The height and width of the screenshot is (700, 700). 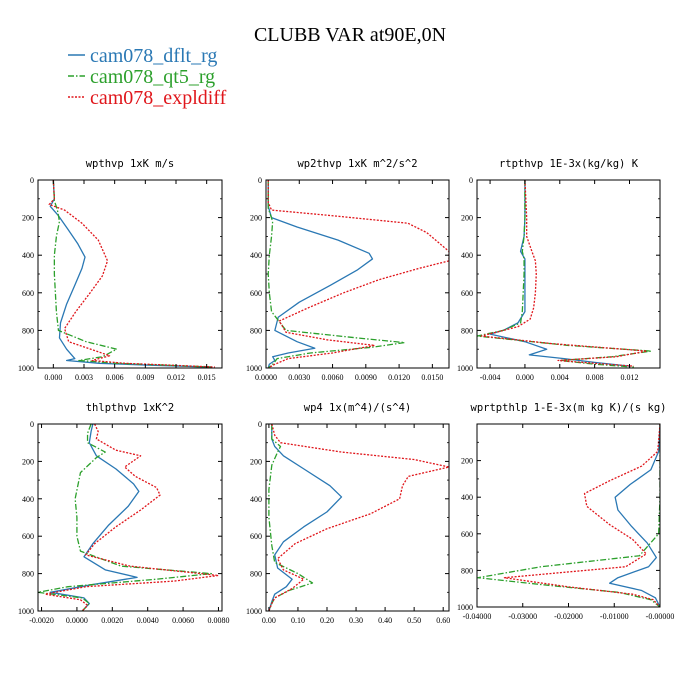 I want to click on x-tick-label: 0.0020, so click(x=112, y=620).